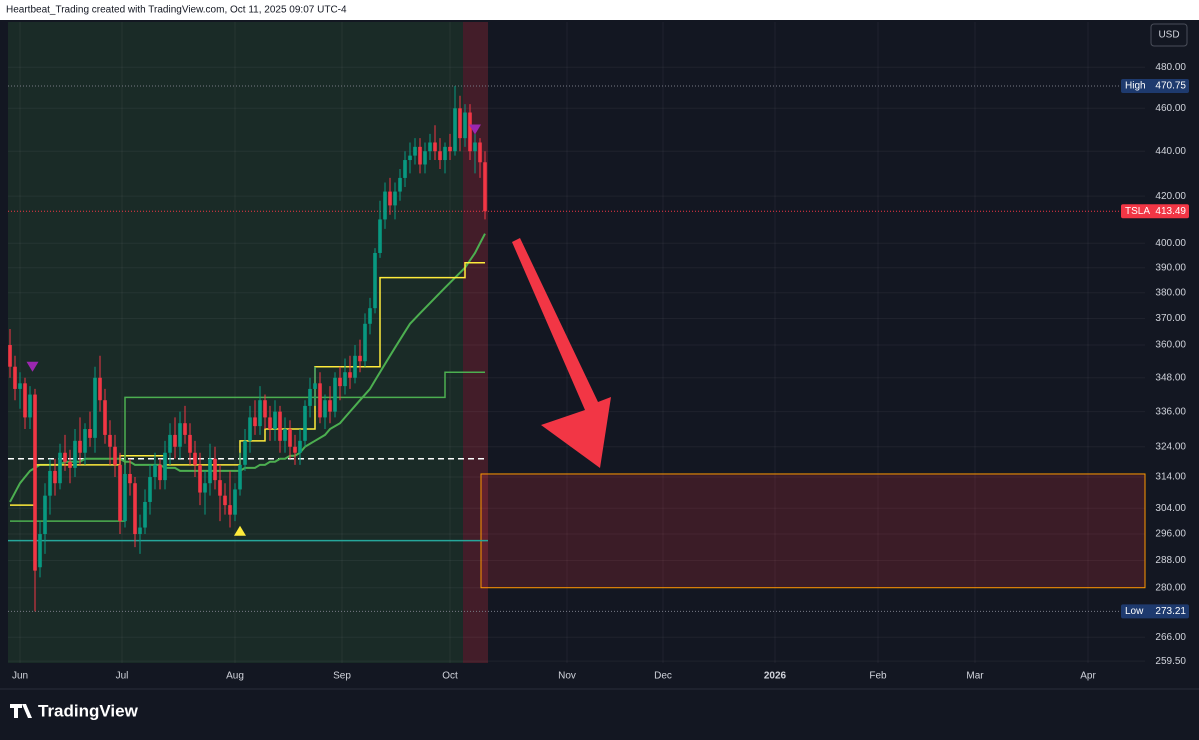 This screenshot has width=1199, height=740. I want to click on price-label-value: 470.75, so click(1170, 86).